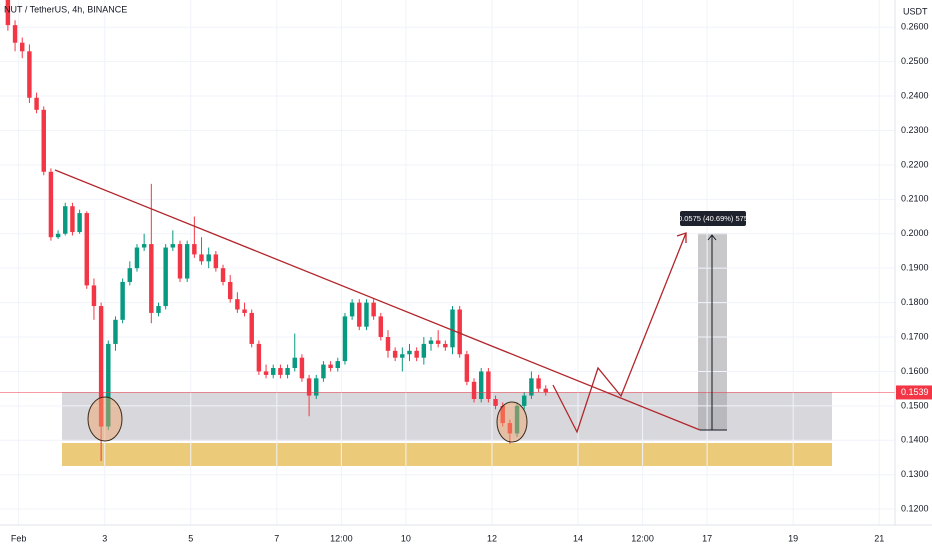 Image resolution: width=932 pixels, height=550 pixels. Describe the element at coordinates (619, 333) in the screenshot. I see `projection-path` at that location.